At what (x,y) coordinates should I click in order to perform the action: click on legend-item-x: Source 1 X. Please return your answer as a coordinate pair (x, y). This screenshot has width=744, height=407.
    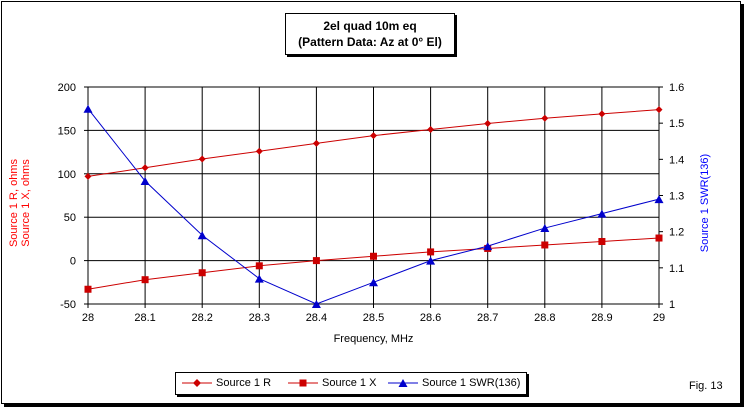
    Looking at the image, I should click on (343, 383).